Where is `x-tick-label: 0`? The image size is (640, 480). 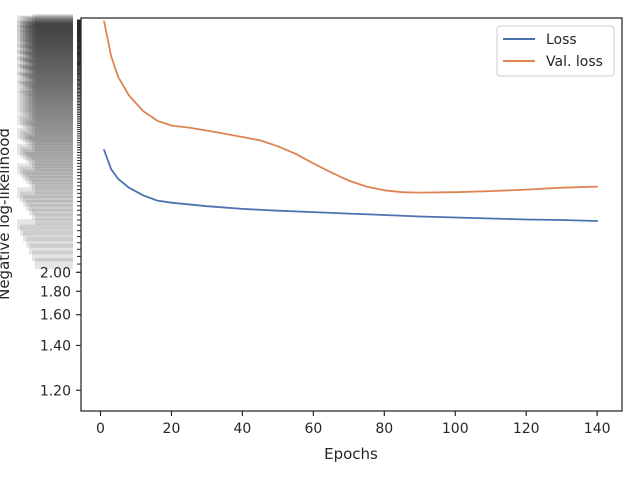
x-tick-label: 0 is located at coordinates (100, 429).